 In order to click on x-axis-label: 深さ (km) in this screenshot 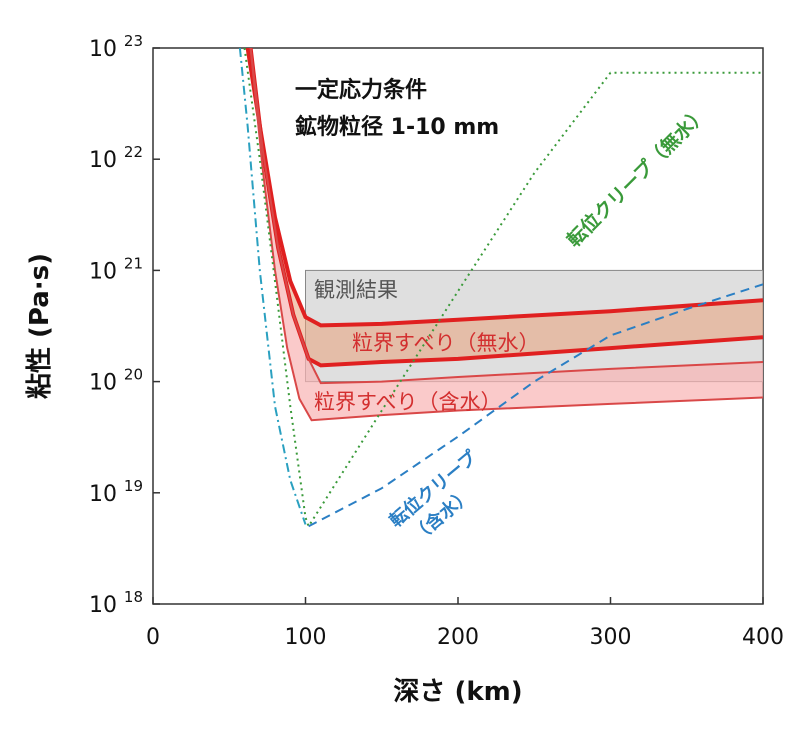, I will do `click(457, 692)`.